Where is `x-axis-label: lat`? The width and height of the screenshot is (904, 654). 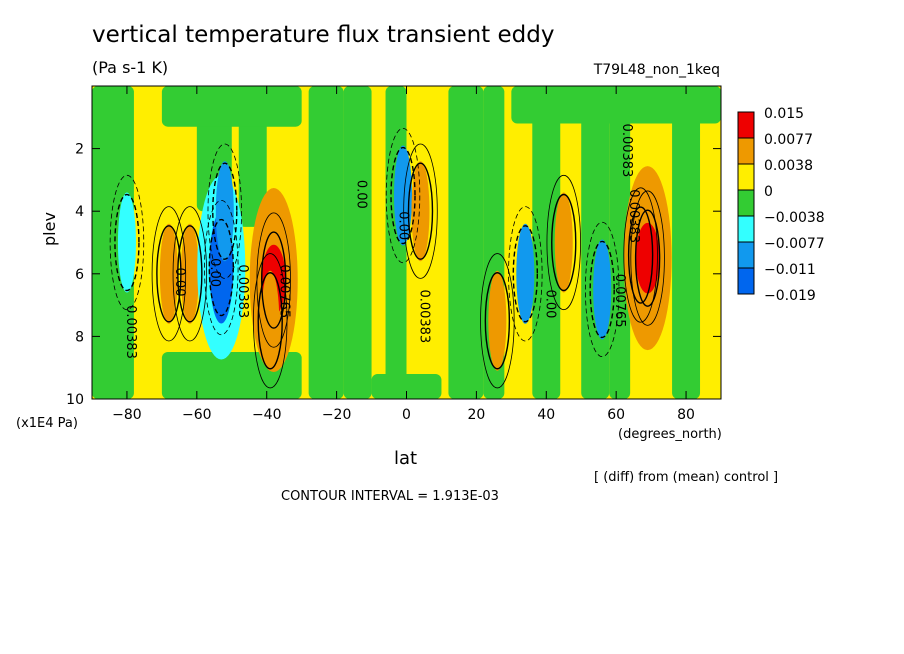 x-axis-label: lat is located at coordinates (406, 458).